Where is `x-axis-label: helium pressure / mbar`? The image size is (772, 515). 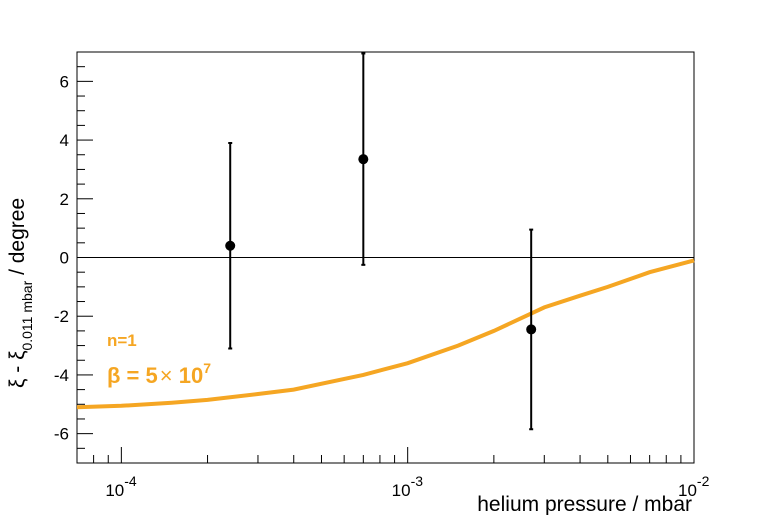 x-axis-label: helium pressure / mbar is located at coordinates (584, 504).